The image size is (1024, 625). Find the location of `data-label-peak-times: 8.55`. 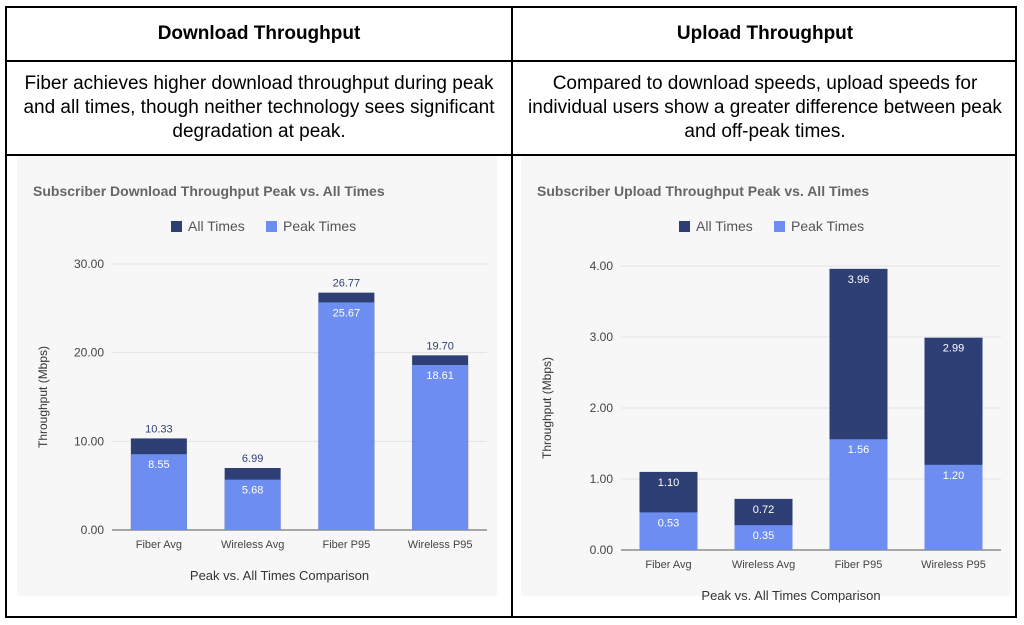

data-label-peak-times: 8.55 is located at coordinates (158, 465).